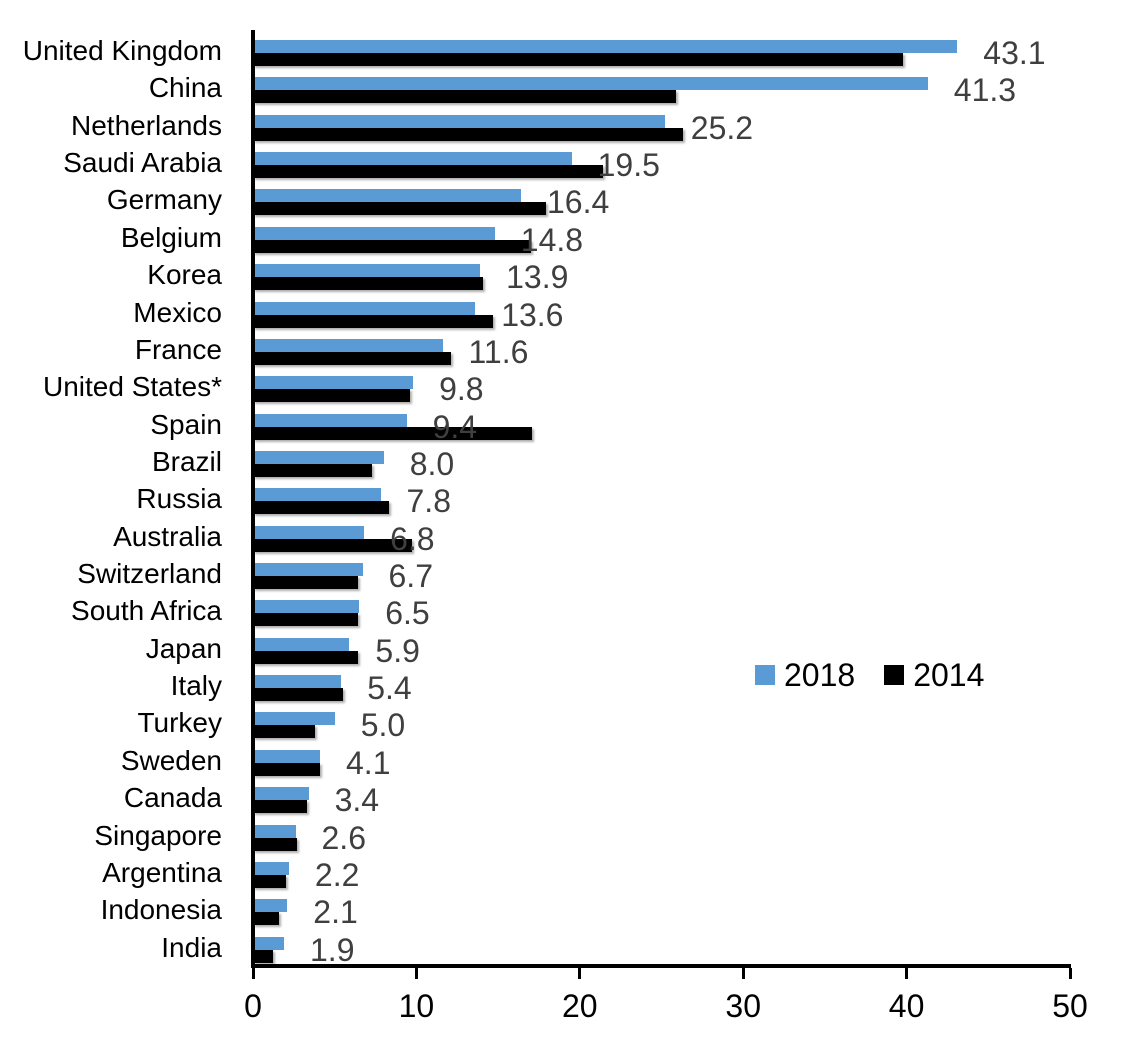  Describe the element at coordinates (620, 685) in the screenshot. I see `bar-row: Italy 5.4` at that location.